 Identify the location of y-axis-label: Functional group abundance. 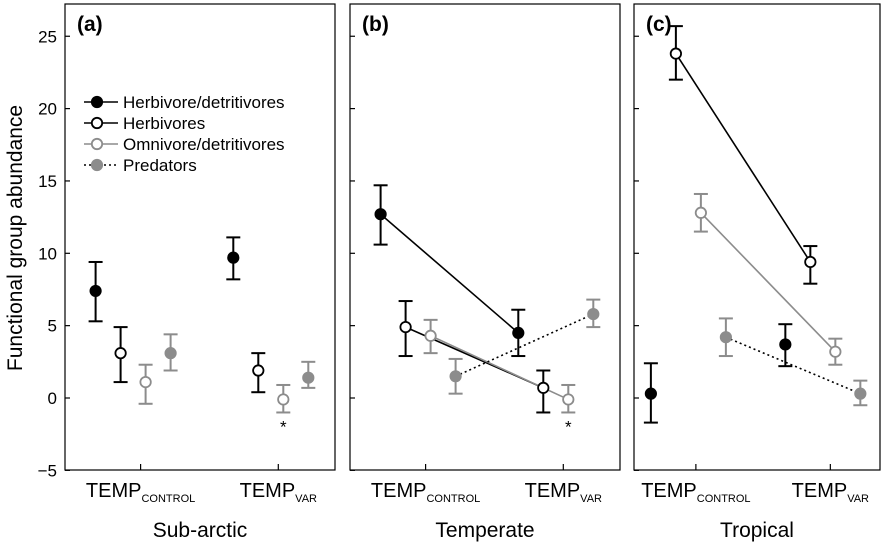
(15, 238).